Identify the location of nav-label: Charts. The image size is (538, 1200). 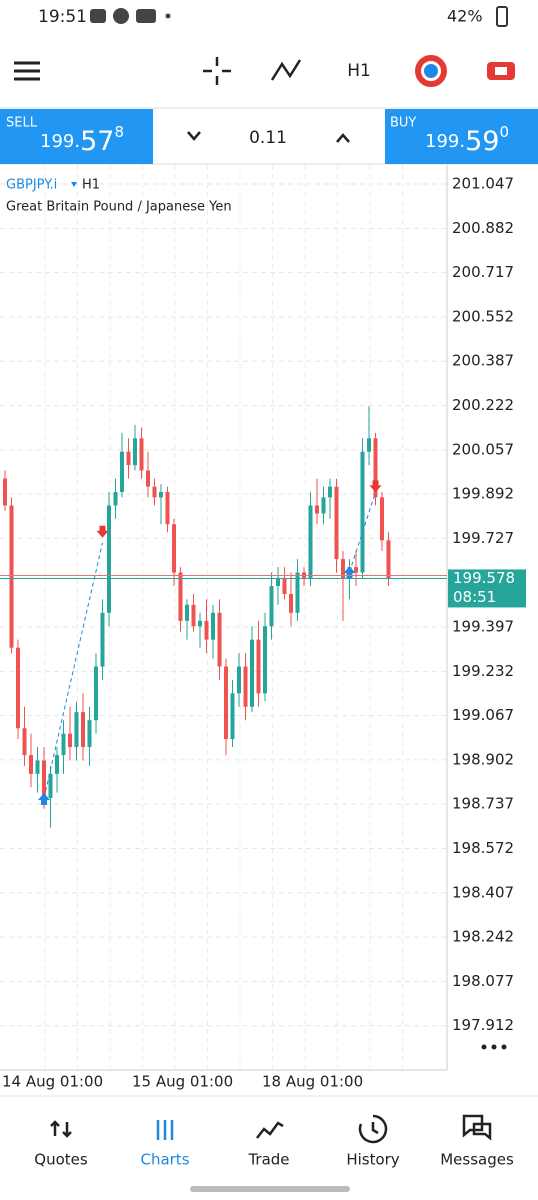
(164, 1160).